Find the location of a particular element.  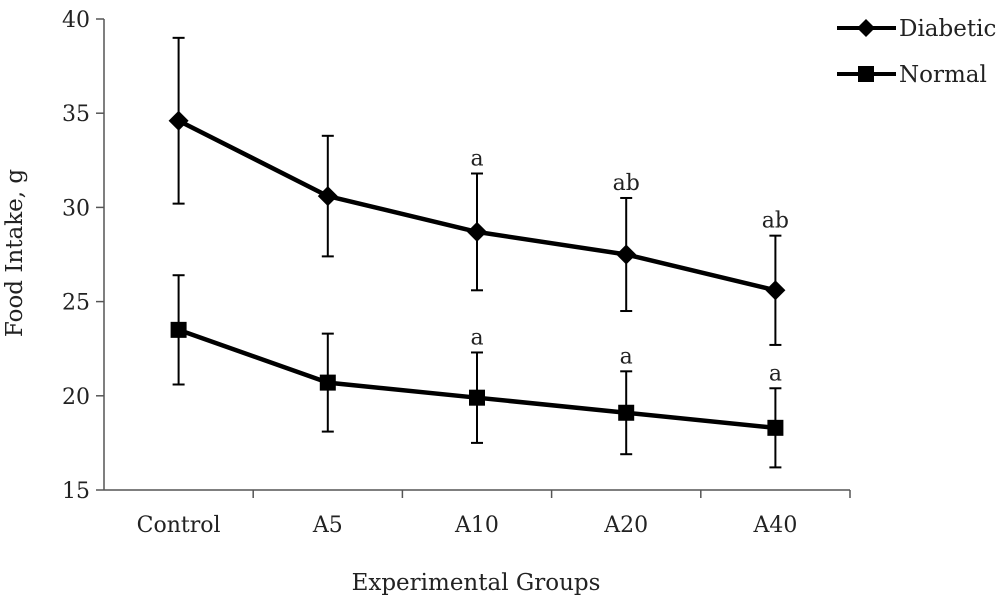

y-tick-label: 20 is located at coordinates (76, 397).